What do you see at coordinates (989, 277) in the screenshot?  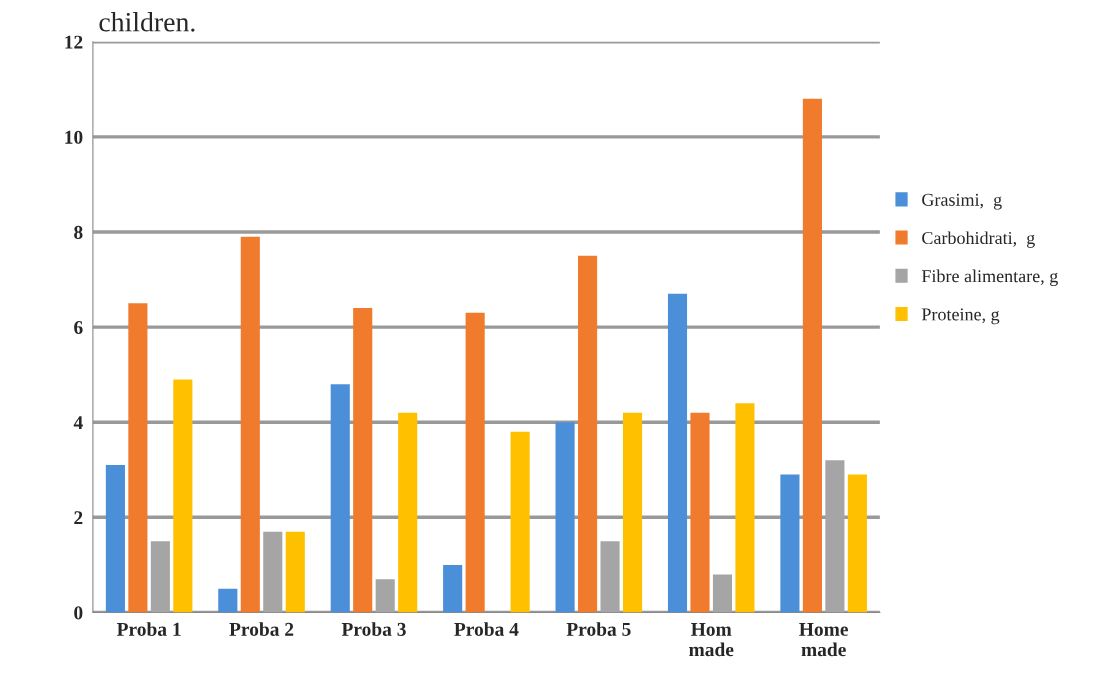 I see `legend-label: Fibre alimentare, g` at bounding box center [989, 277].